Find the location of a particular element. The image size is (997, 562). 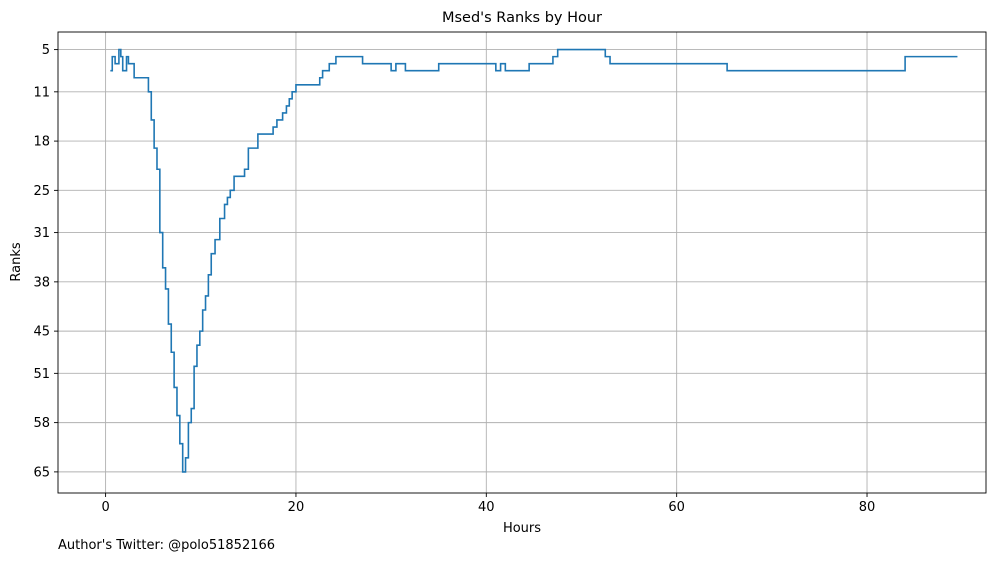

author-footnote: Author's Twitter: @polo51852166 is located at coordinates (167, 545).